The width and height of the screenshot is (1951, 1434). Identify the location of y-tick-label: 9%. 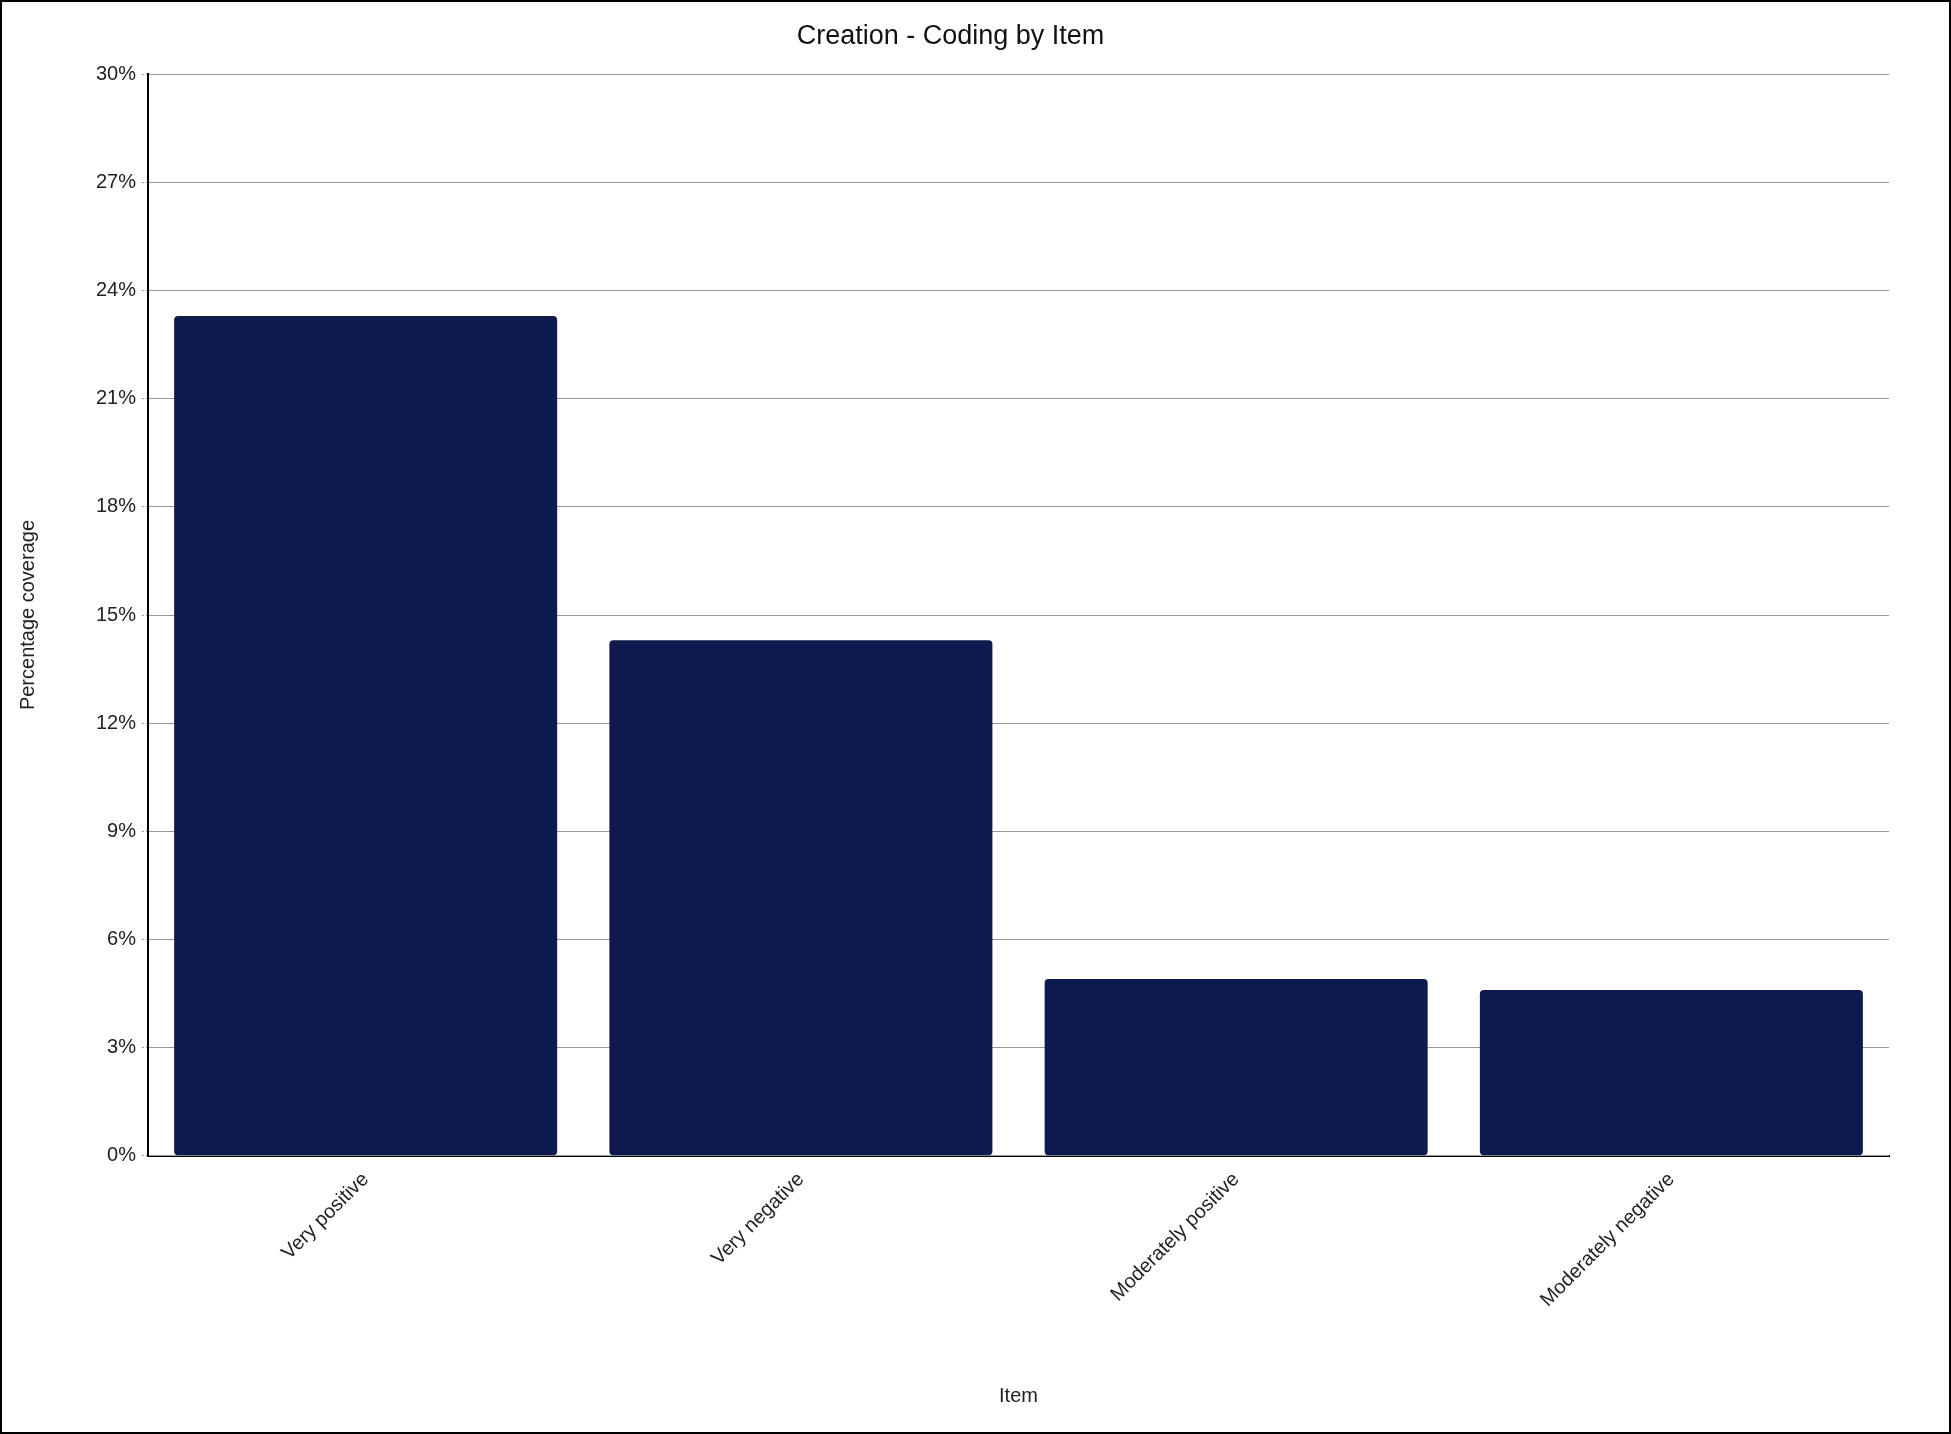
(122, 829).